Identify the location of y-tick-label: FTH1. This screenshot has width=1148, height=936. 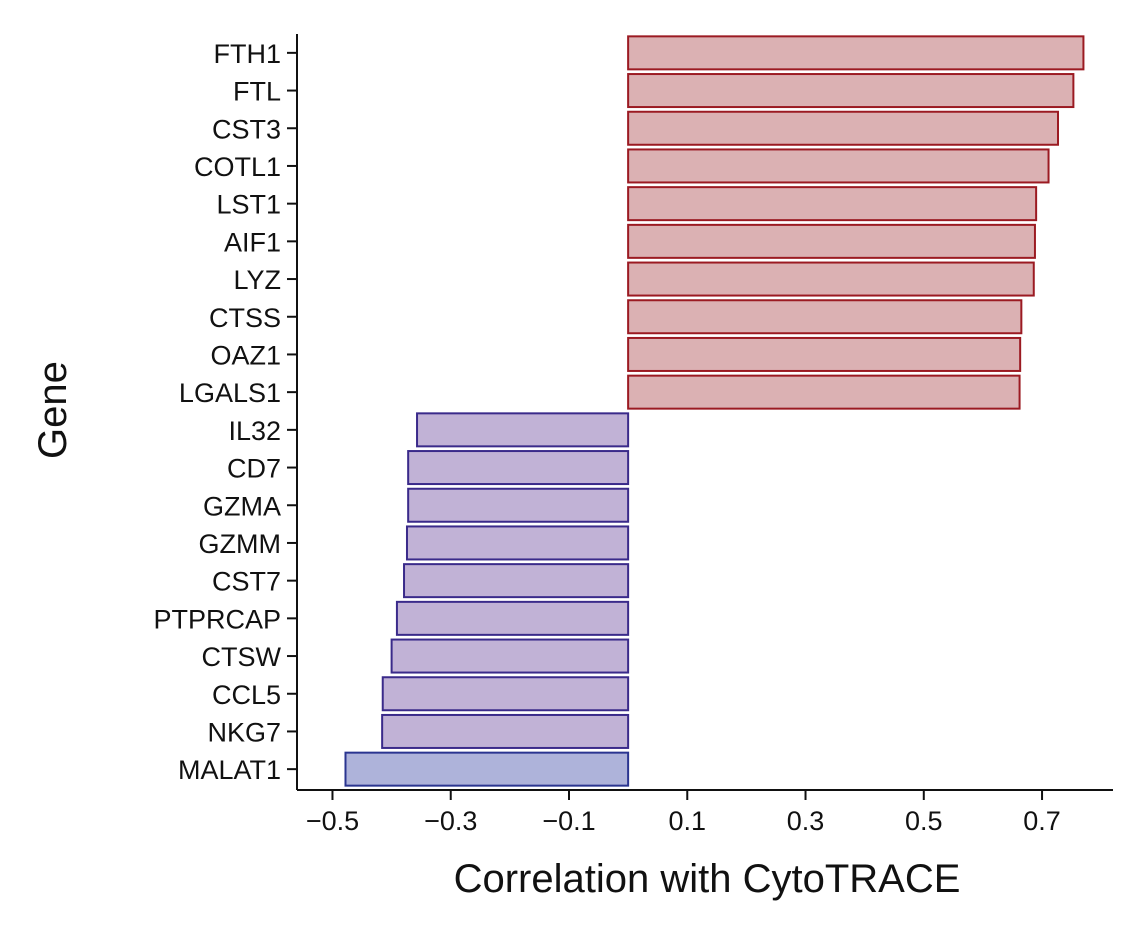
(248, 54).